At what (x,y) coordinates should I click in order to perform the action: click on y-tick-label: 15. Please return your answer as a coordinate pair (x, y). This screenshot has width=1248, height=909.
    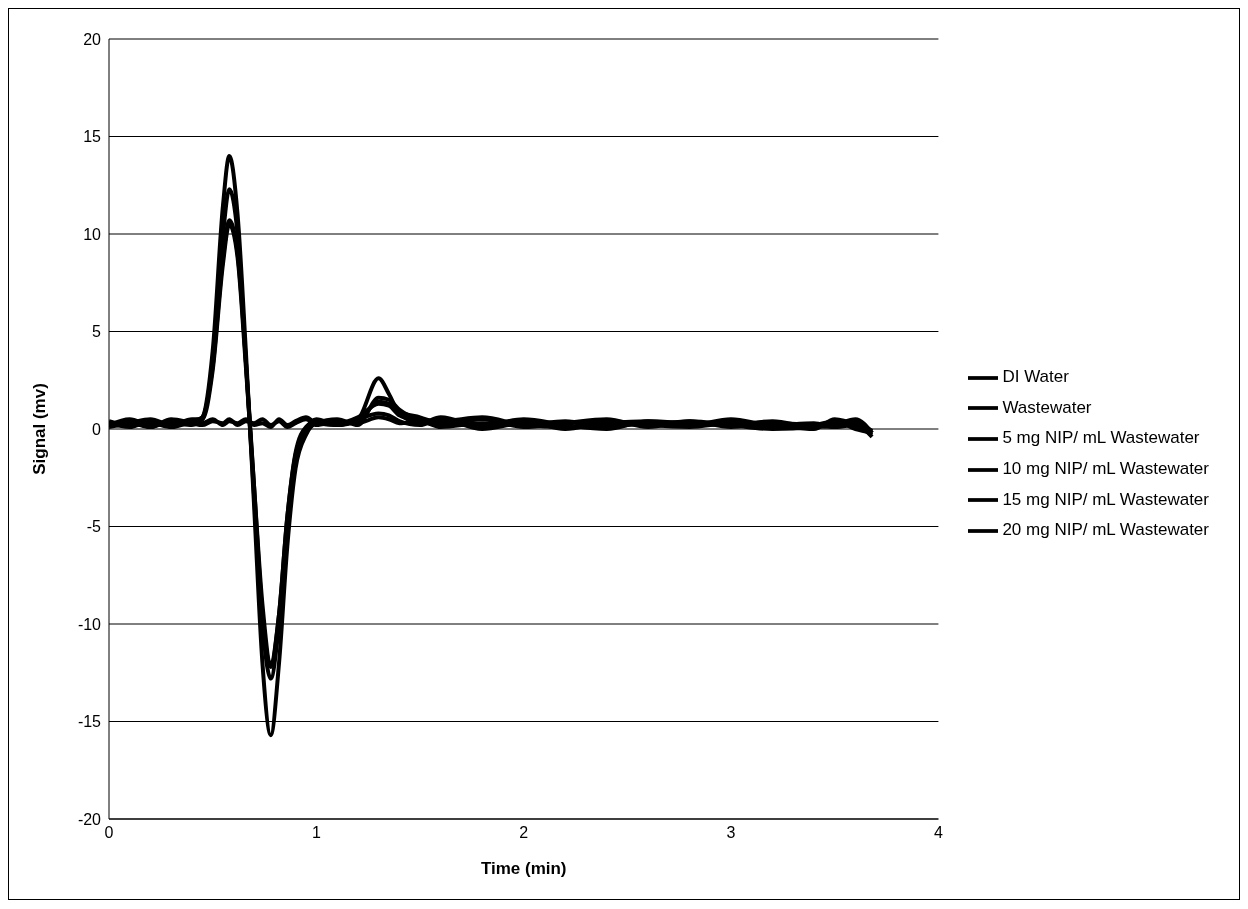
    Looking at the image, I should click on (92, 137).